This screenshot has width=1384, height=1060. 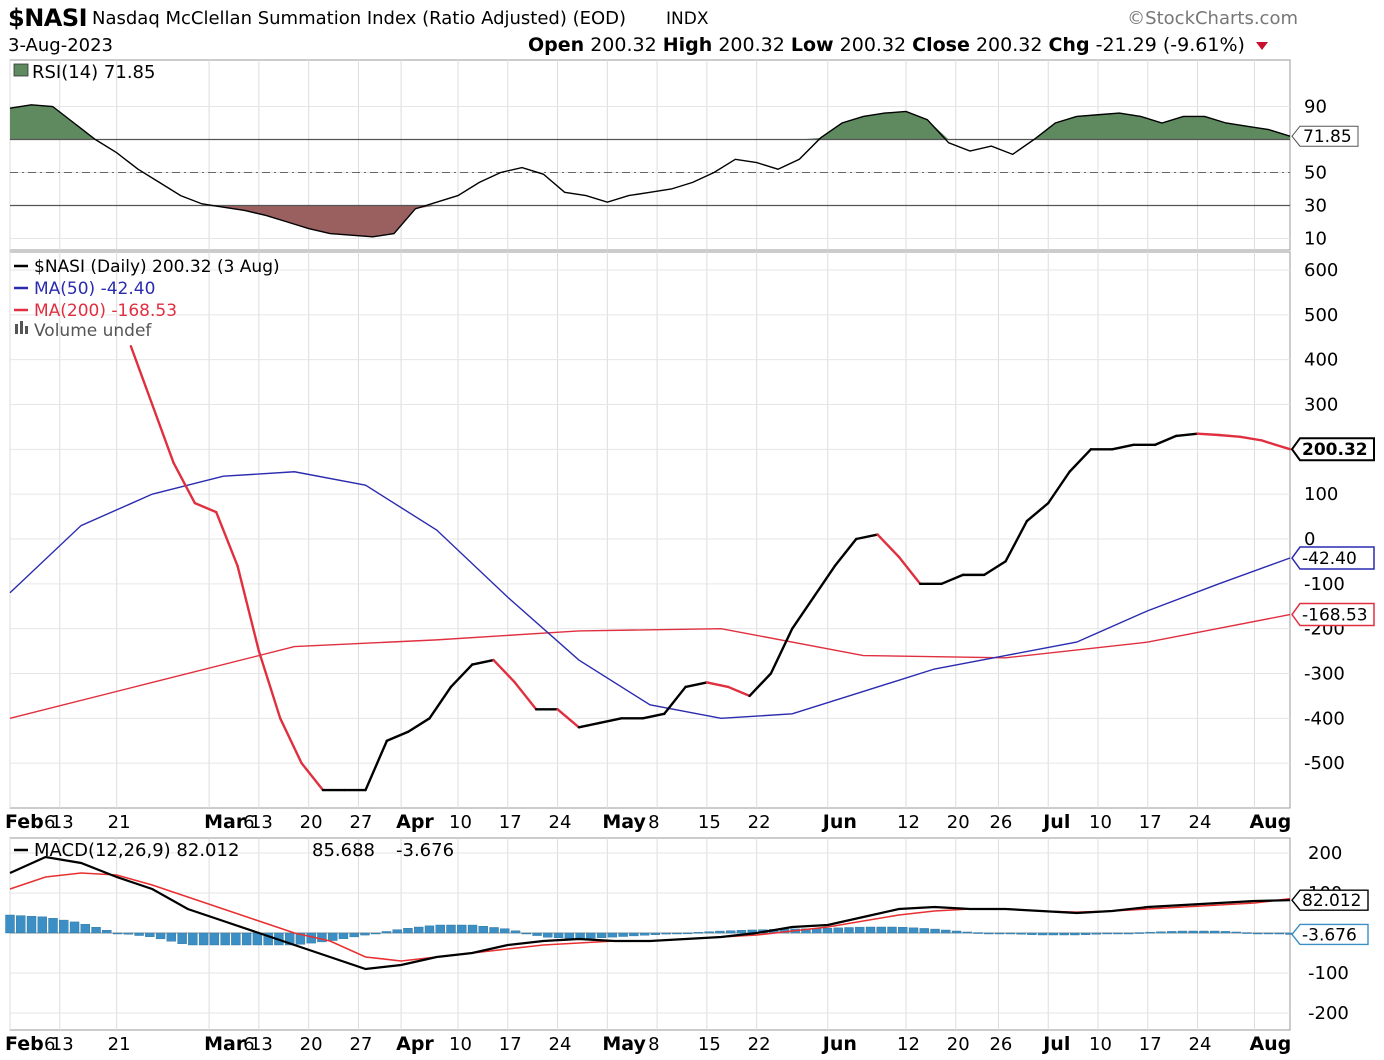 I want to click on rsi-overbought-fill, so click(x=650, y=122).